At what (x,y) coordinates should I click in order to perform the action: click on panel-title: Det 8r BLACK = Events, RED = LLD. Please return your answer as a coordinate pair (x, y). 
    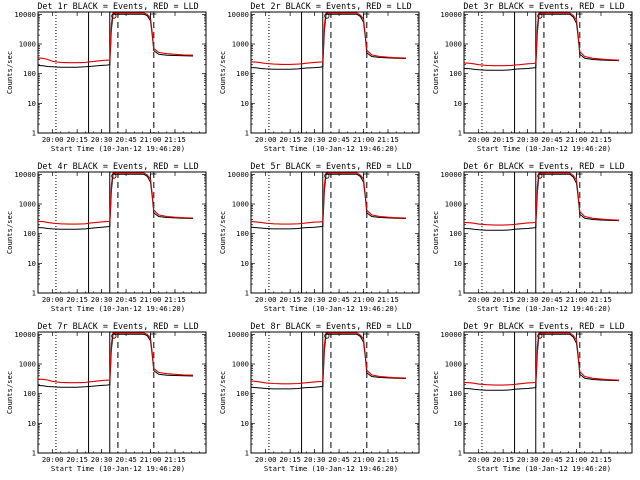
    Looking at the image, I should click on (330, 326).